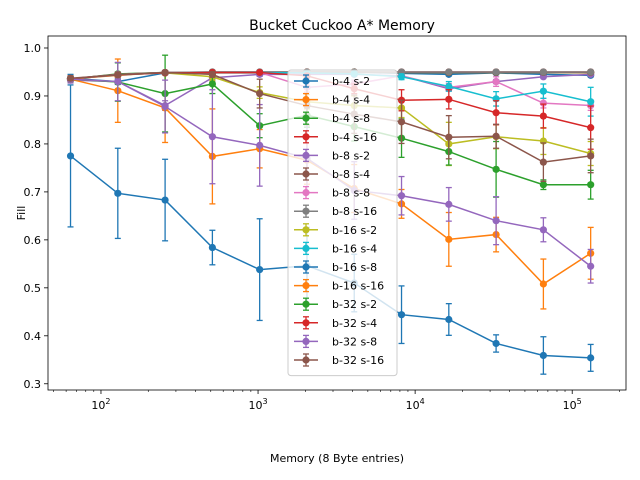 The width and height of the screenshot is (640, 480). I want to click on legend-entry-label: b-32 s-4, so click(354, 323).